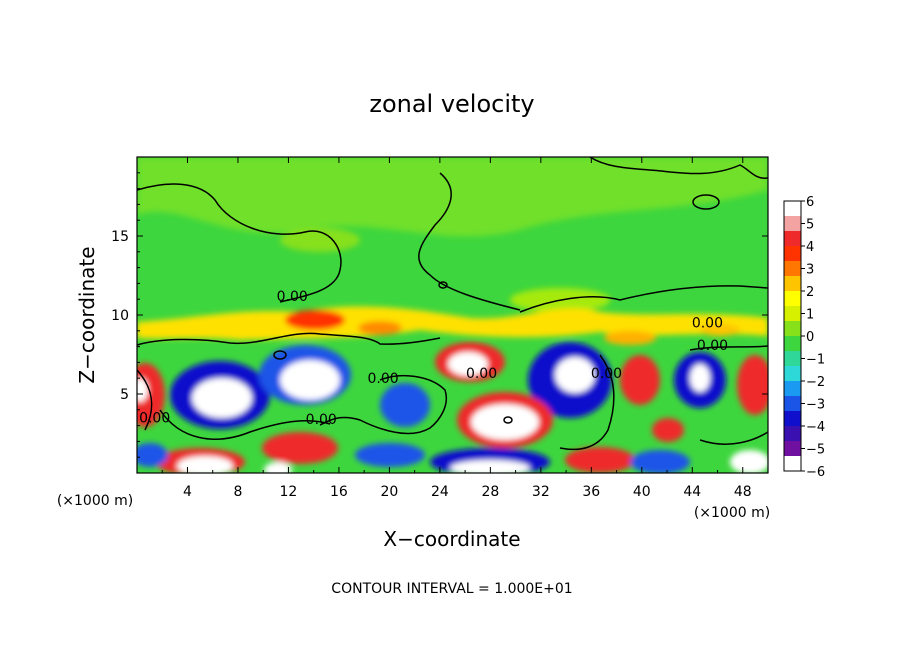 This screenshot has width=904, height=654. What do you see at coordinates (440, 492) in the screenshot?
I see `x-tick-label: 24` at bounding box center [440, 492].